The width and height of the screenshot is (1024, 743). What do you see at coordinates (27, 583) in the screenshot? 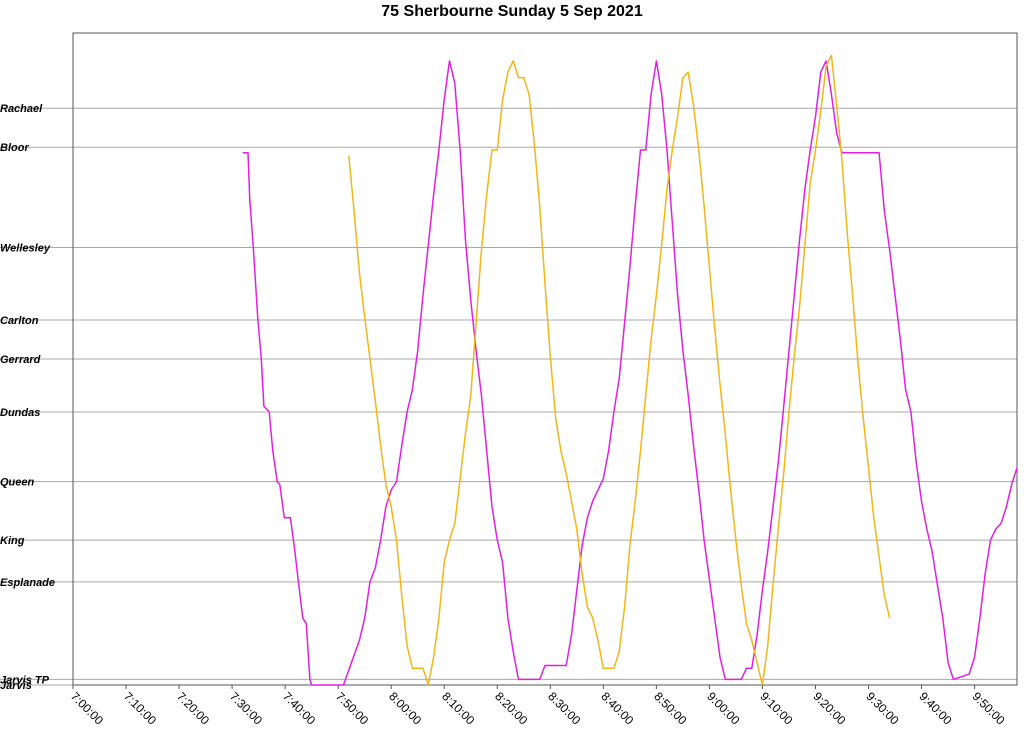
I see `stop-label: Esplanade` at bounding box center [27, 583].